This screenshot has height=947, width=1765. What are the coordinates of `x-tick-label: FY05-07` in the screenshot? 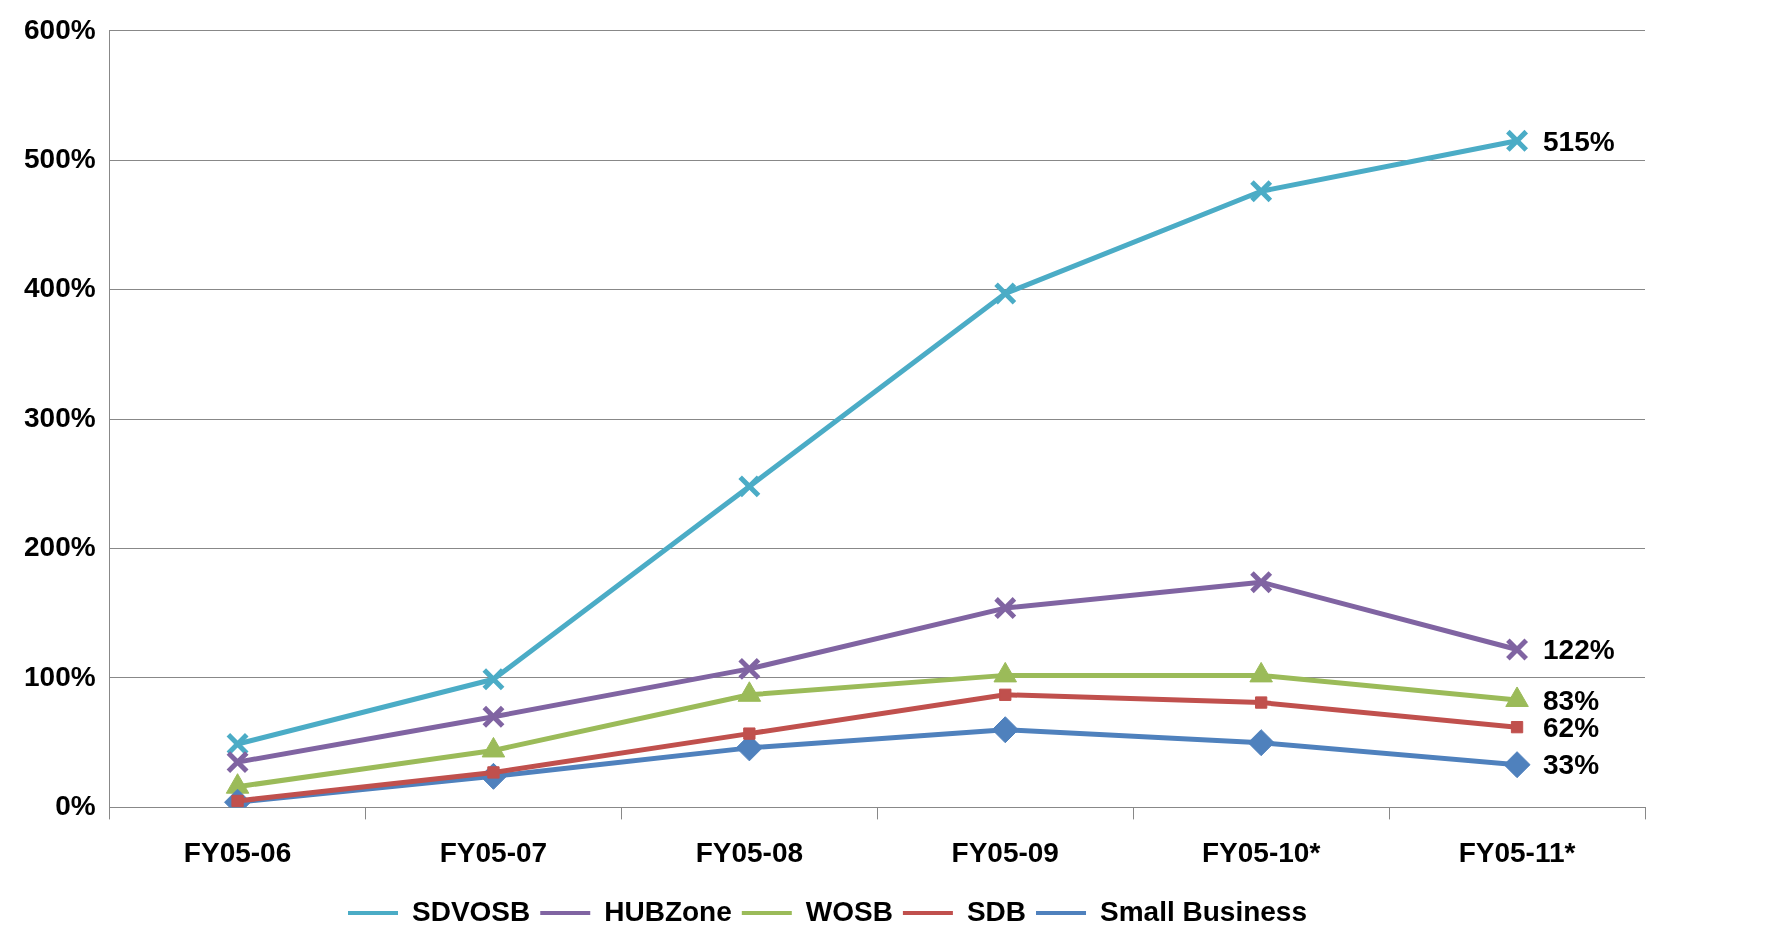 It's located at (493, 852).